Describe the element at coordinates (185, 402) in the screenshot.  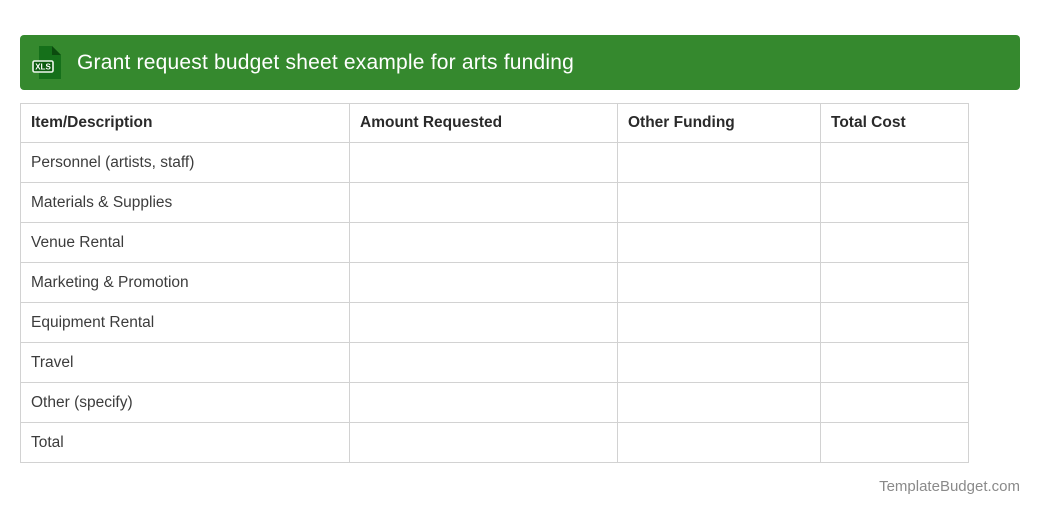
I see `item-cell: Other (specify)` at that location.